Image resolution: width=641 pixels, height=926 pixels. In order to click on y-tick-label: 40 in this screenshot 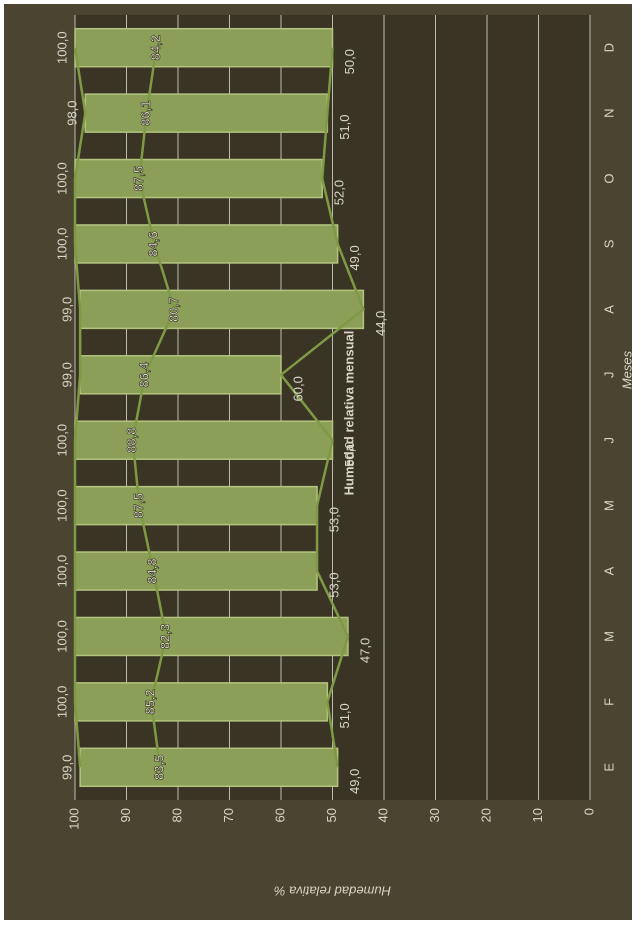, I will do `click(382, 815)`.